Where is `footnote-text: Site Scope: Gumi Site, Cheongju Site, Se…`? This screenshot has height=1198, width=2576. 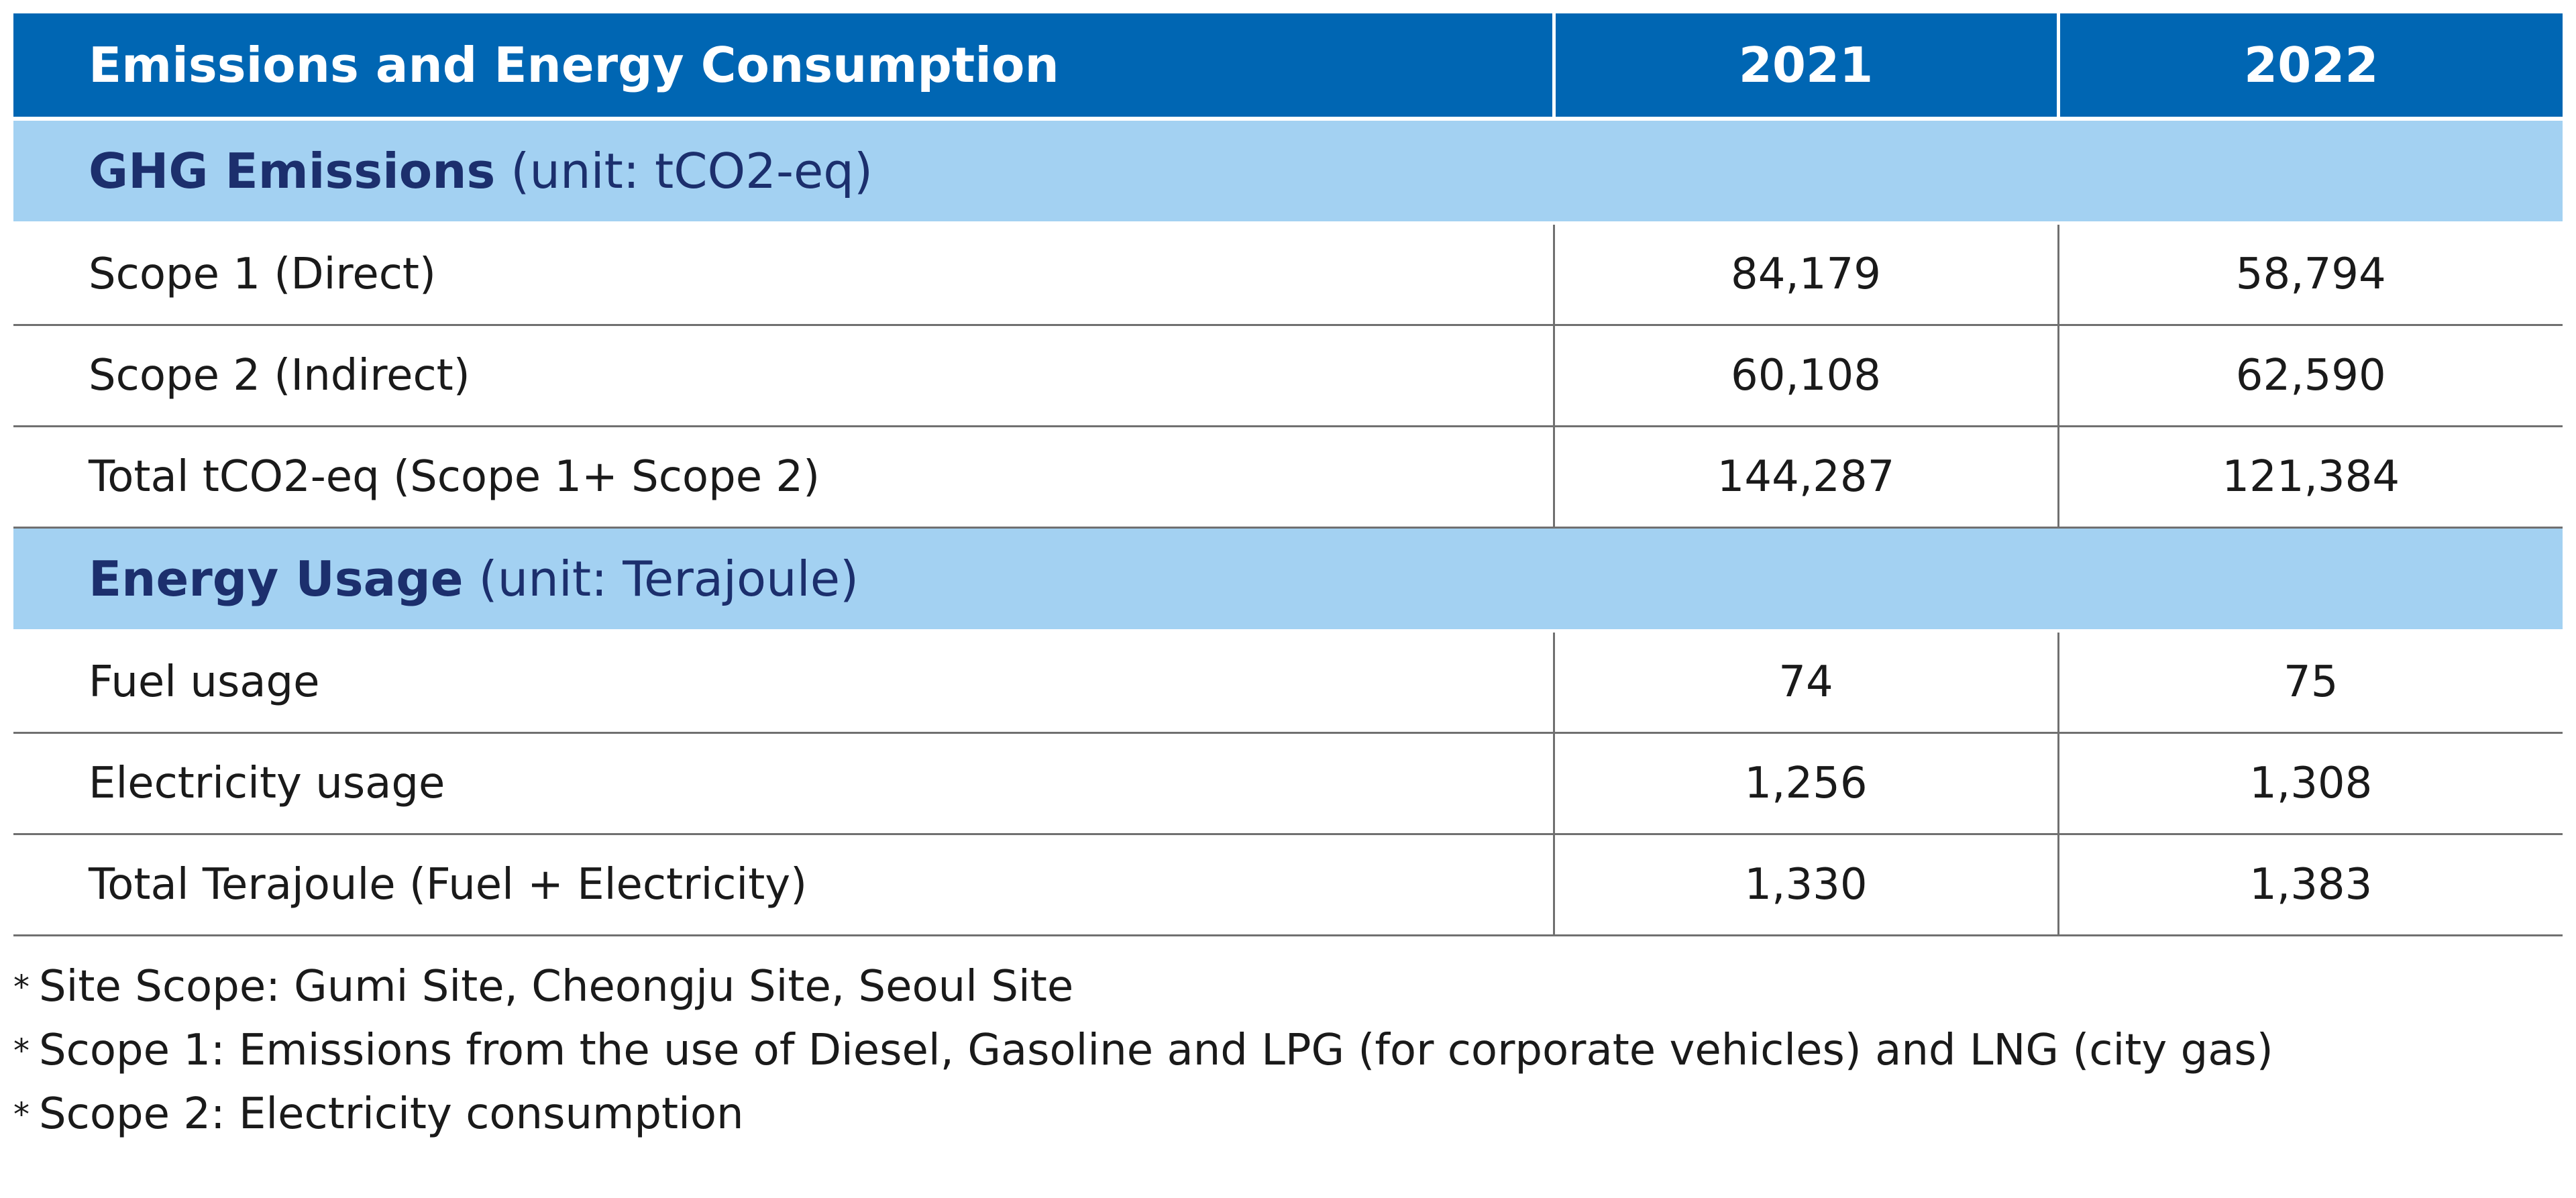 footnote-text: Site Scope: Gumi Site, Cheongju Site, Se… is located at coordinates (556, 987).